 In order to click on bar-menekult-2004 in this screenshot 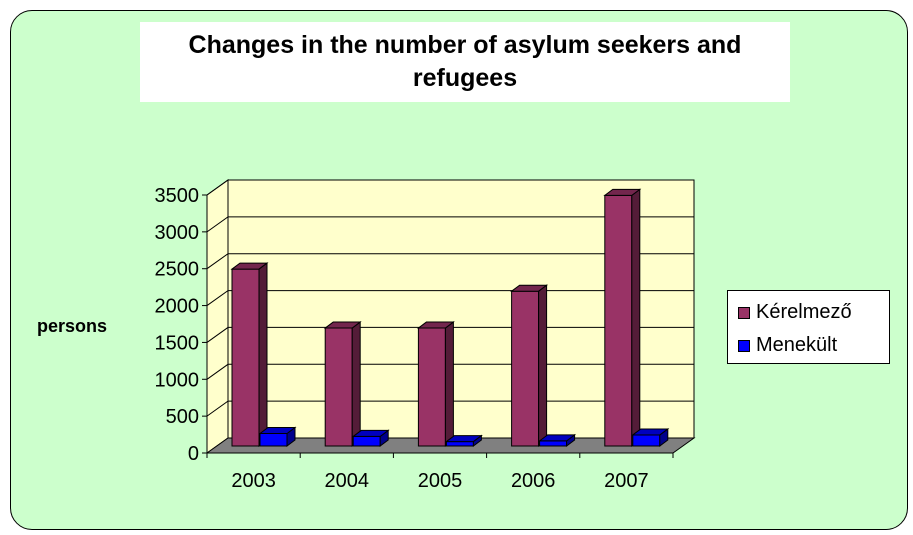, I will do `click(370, 438)`.